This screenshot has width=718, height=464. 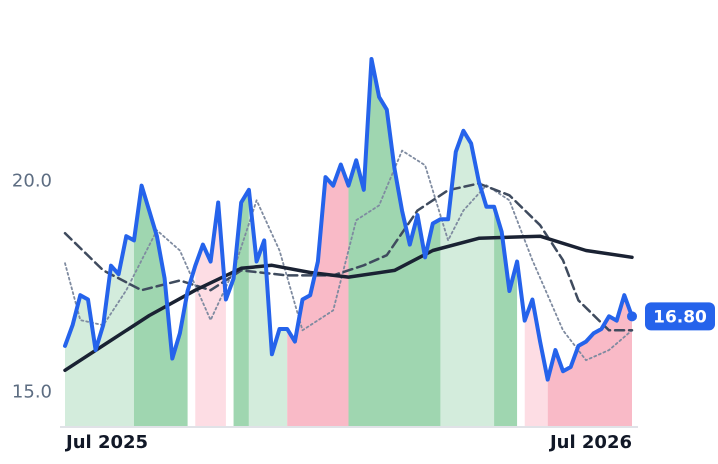 I want to click on last-point, so click(x=632, y=316).